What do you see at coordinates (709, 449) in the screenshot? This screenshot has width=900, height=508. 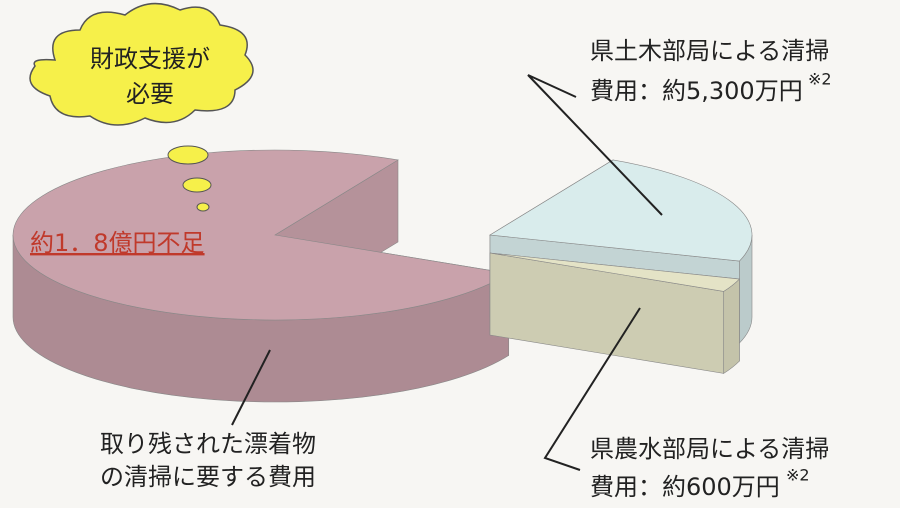 I see `slice-label: 県農水部局による清掃` at bounding box center [709, 449].